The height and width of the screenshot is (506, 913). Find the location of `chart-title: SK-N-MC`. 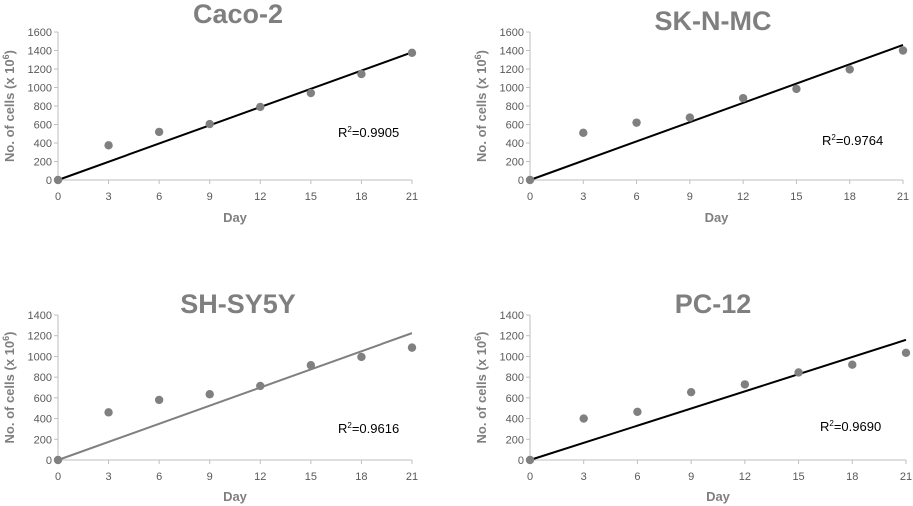

chart-title: SK-N-MC is located at coordinates (713, 21).